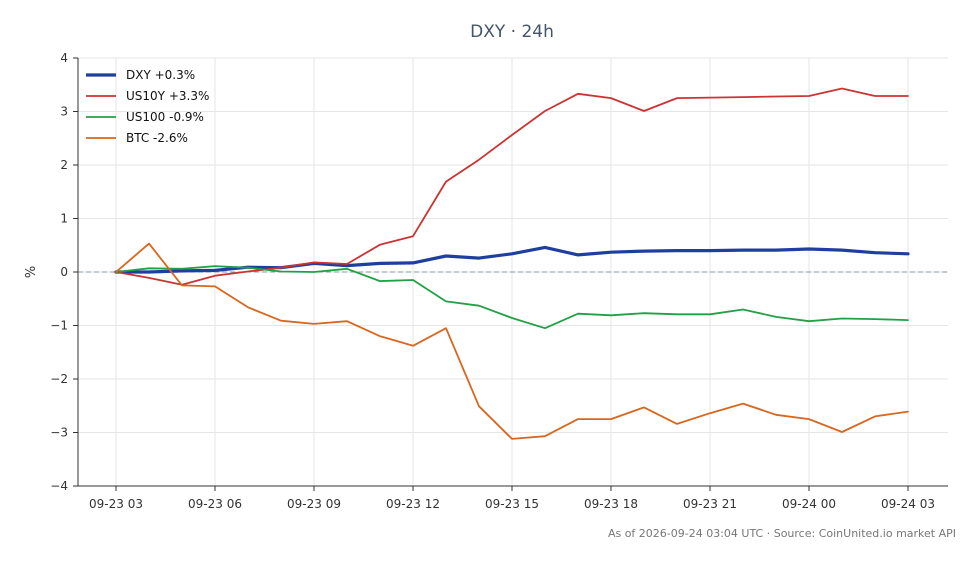 Image resolution: width=980 pixels, height=564 pixels. Describe the element at coordinates (64, 58) in the screenshot. I see `y-tick-label: 4` at that location.